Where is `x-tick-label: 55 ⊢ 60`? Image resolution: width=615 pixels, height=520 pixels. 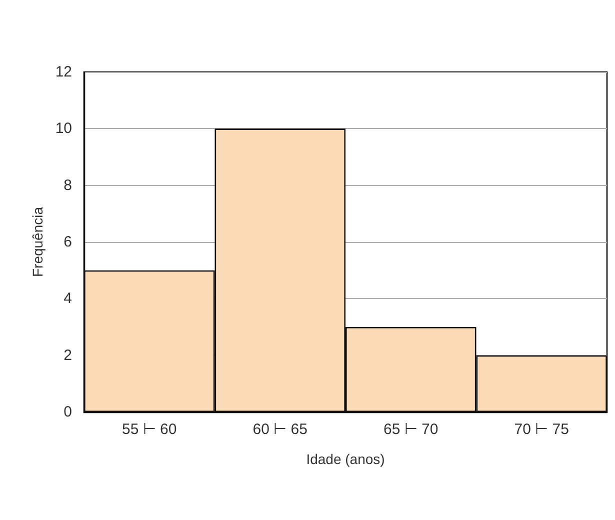 x-tick-label: 55 ⊢ 60 is located at coordinates (149, 429).